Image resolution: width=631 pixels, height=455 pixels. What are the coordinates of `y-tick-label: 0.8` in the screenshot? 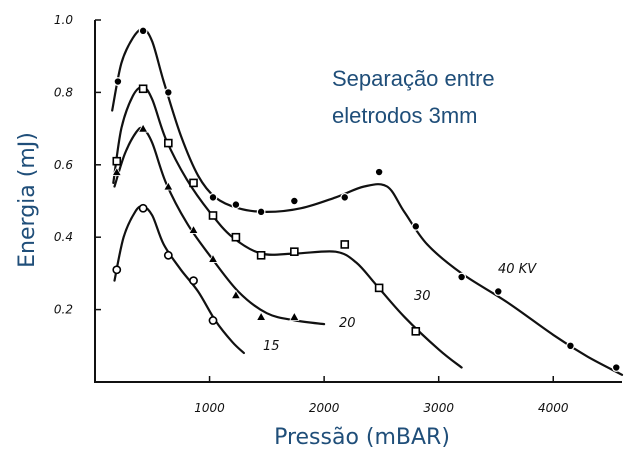 It's located at (63, 92).